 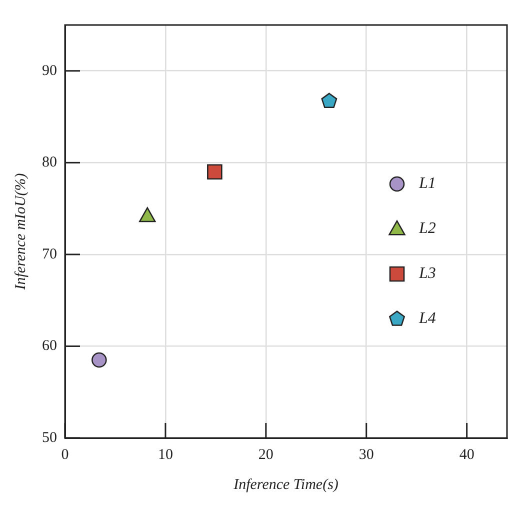 What do you see at coordinates (427, 183) in the screenshot?
I see `legend-label: L1` at bounding box center [427, 183].